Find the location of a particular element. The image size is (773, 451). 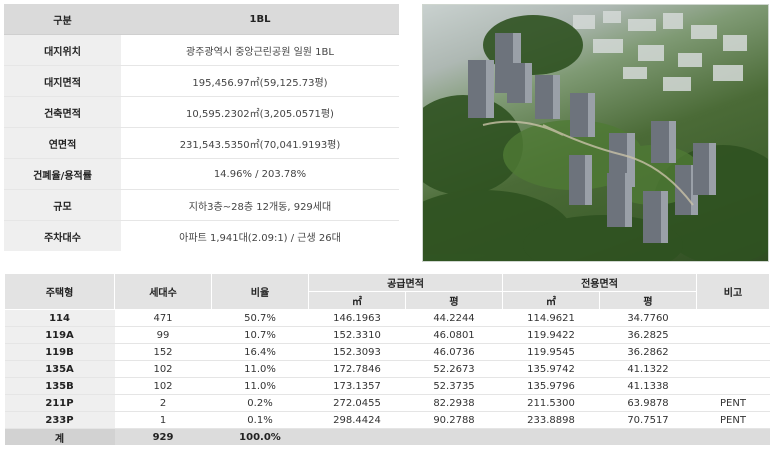

unit-table-footer: 계 929 100.0% is located at coordinates (387, 436).